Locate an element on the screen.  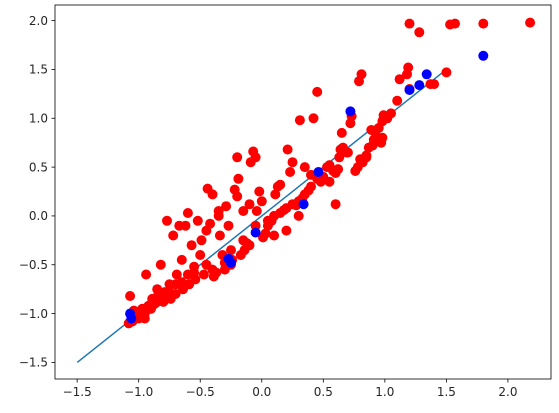
x-tick-label: −1.5 is located at coordinates (77, 392).